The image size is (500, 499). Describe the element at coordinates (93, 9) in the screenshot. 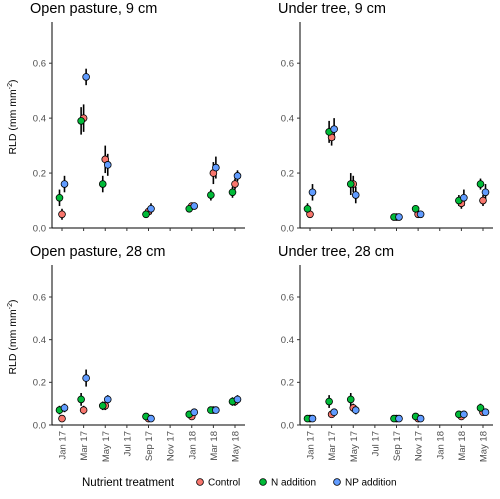

I see `panel-title: Open pasture, 9 cm` at that location.